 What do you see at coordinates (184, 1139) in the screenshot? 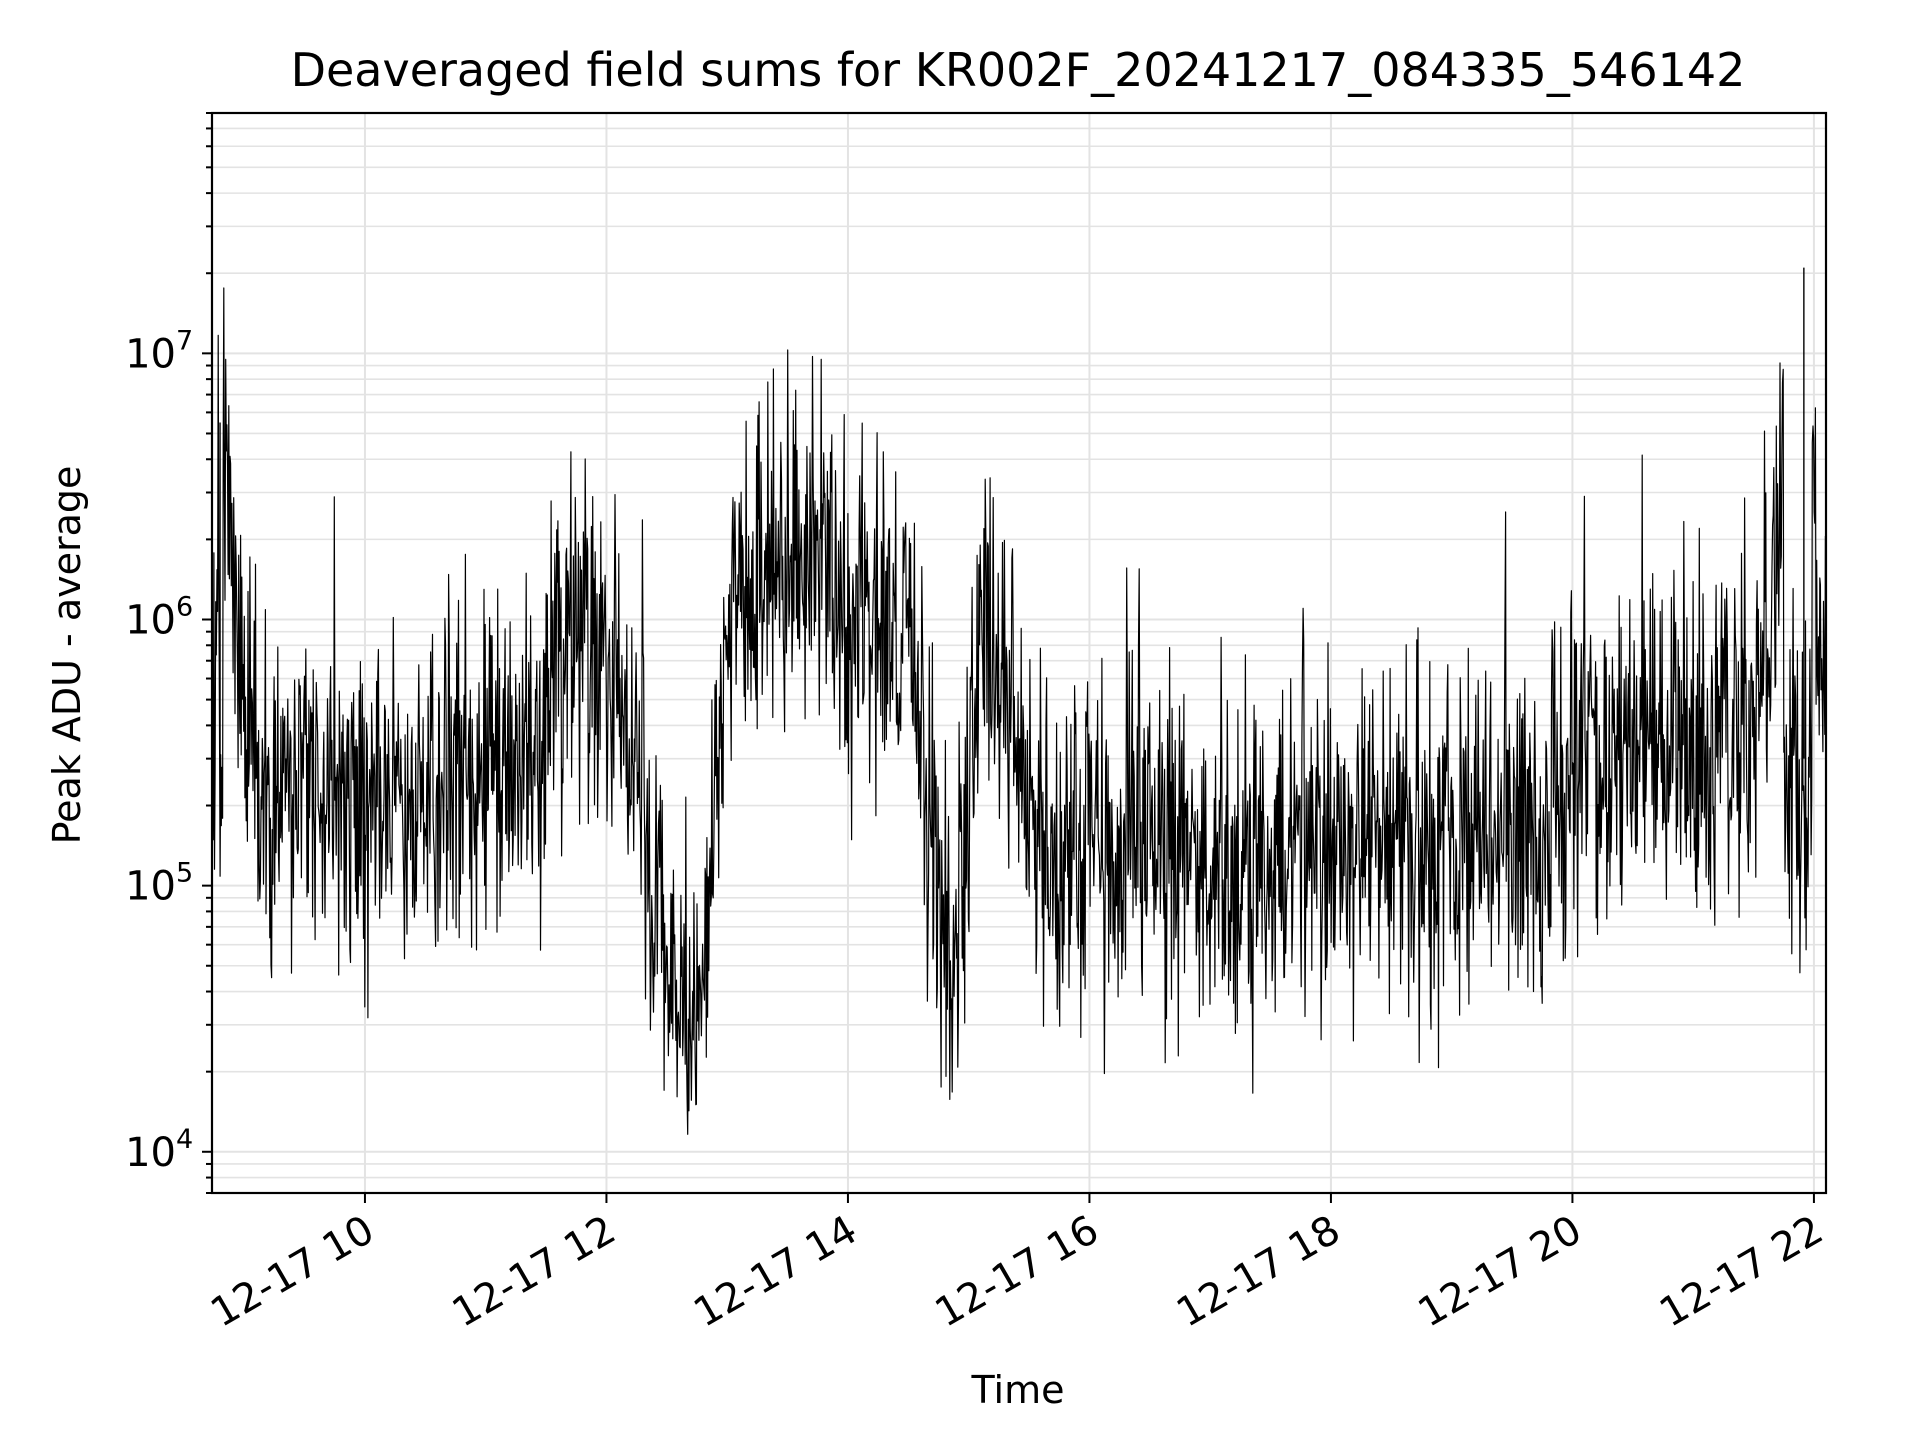
I see `y-tick-exponent: 4` at bounding box center [184, 1139].